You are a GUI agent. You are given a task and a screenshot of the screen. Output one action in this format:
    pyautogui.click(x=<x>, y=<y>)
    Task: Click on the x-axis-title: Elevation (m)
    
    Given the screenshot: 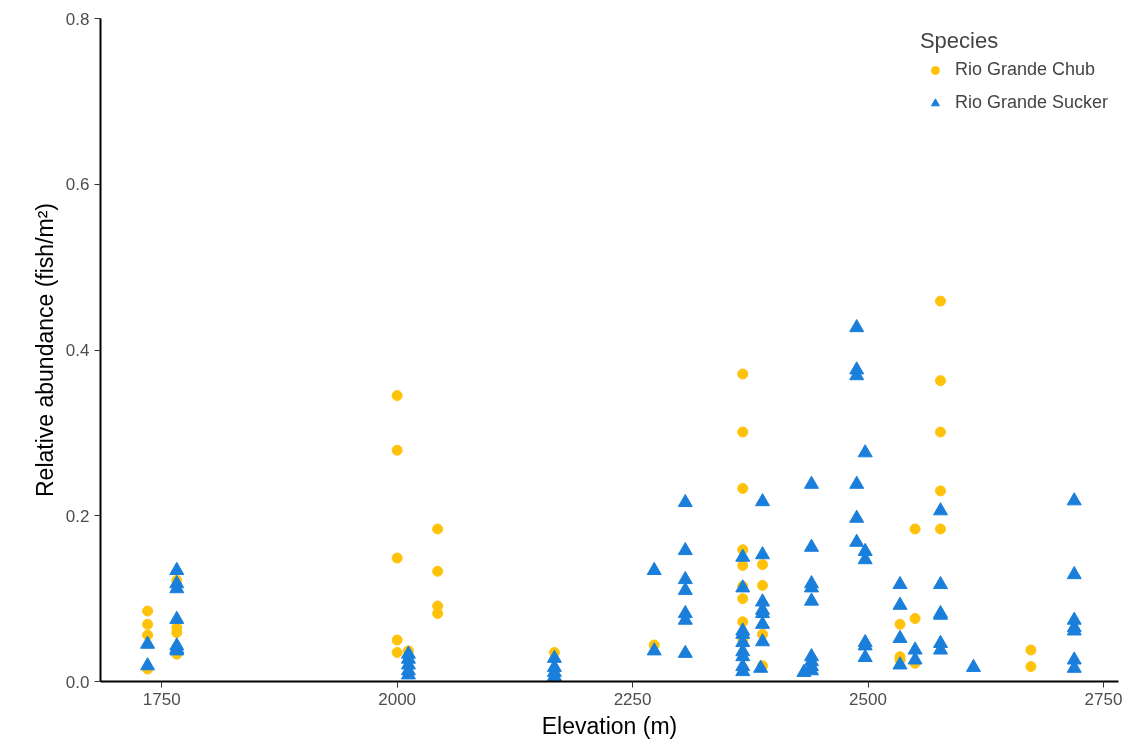 What is the action you would take?
    pyautogui.click(x=609, y=725)
    